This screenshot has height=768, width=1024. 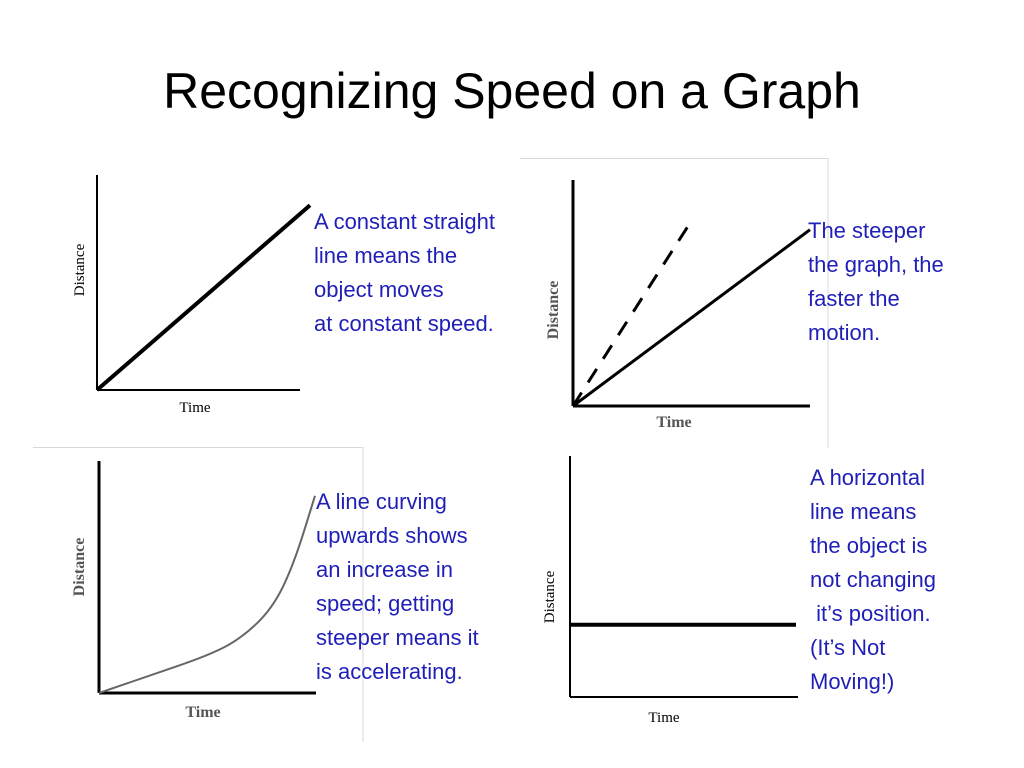 What do you see at coordinates (867, 477) in the screenshot?
I see `caption-line: A horizontal` at bounding box center [867, 477].